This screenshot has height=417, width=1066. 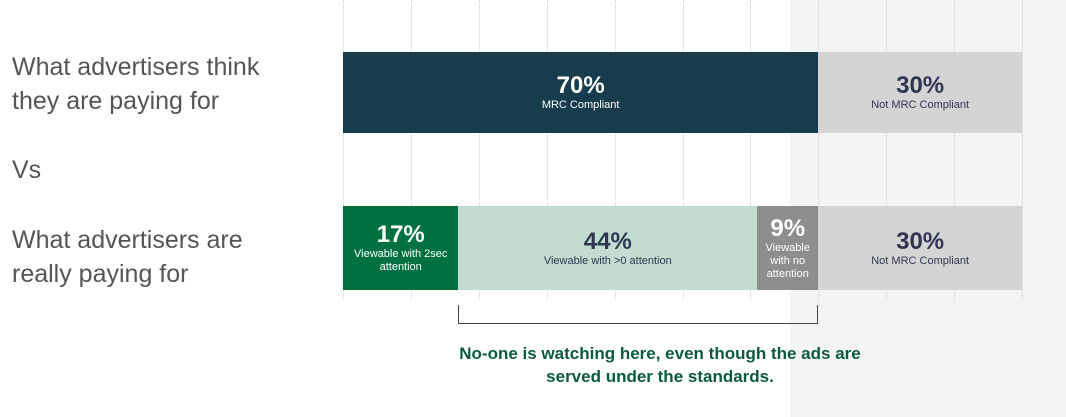 What do you see at coordinates (607, 241) in the screenshot?
I see `segment-value-label: 44%` at bounding box center [607, 241].